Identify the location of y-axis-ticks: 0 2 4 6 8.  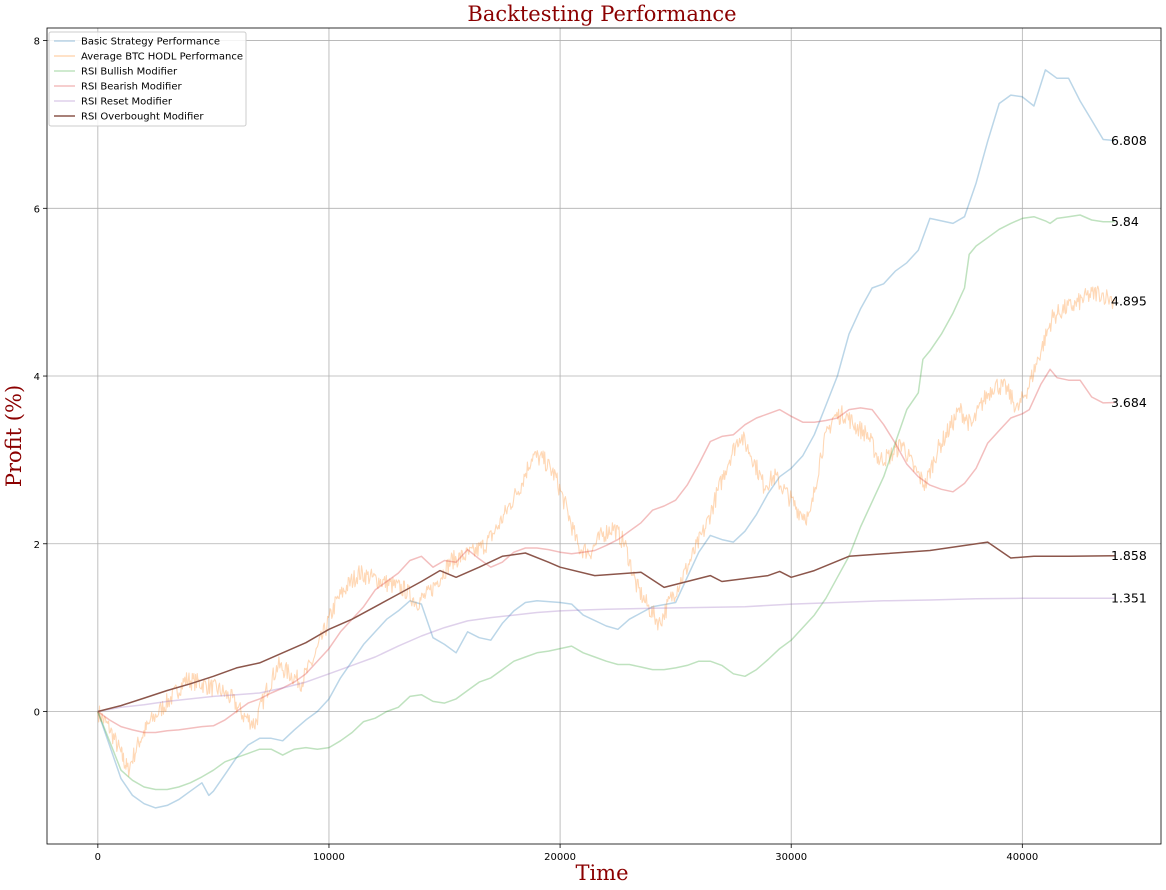
(40, 377).